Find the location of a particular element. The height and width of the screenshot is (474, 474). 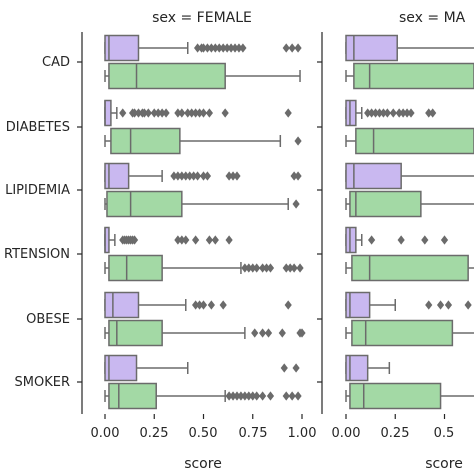

xtick-label-4: 1.00 is located at coordinates (302, 433).